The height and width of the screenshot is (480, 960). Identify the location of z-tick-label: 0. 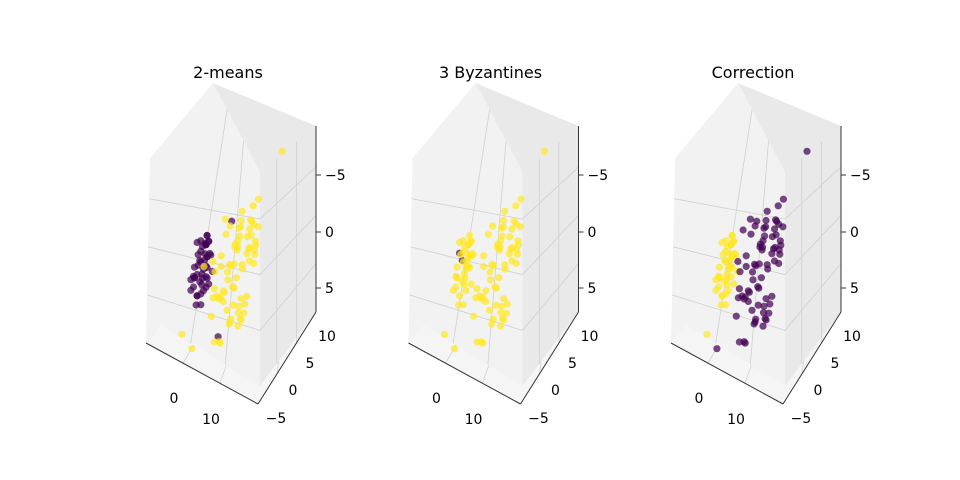
(329, 233).